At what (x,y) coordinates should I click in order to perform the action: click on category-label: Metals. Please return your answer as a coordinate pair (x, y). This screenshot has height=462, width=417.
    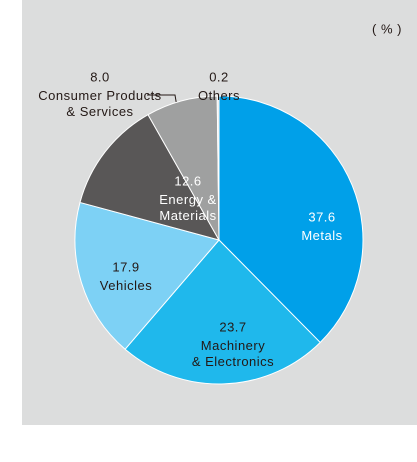
    Looking at the image, I should click on (321, 235).